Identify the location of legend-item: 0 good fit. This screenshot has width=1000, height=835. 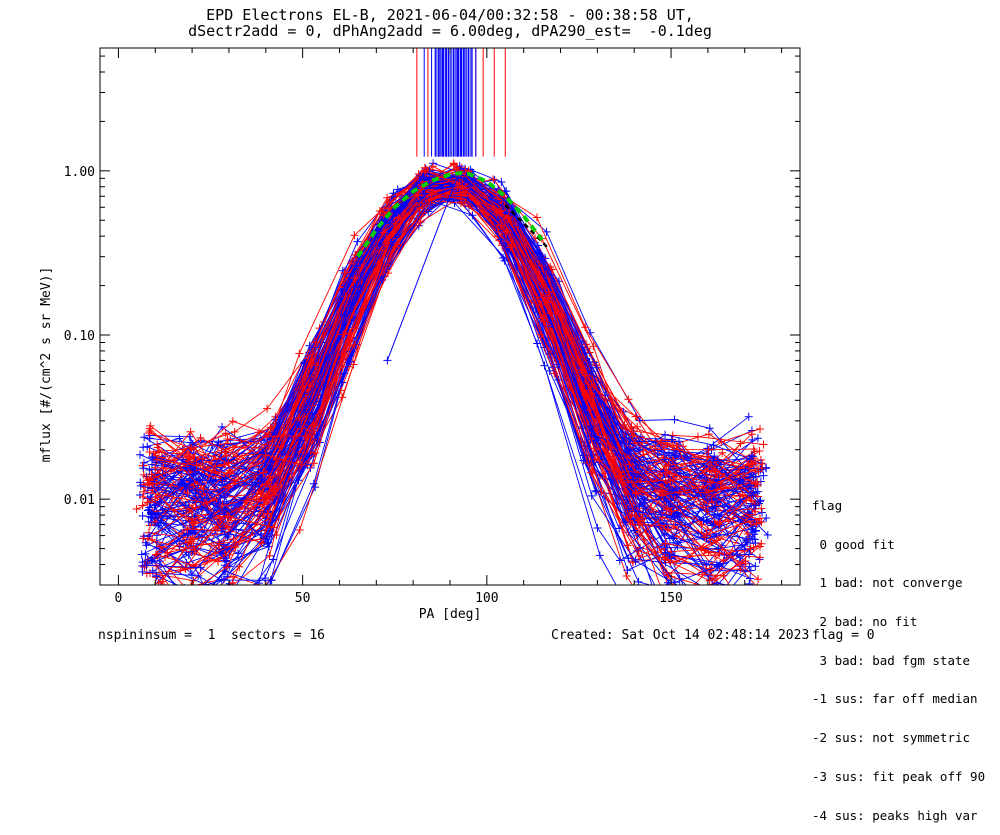
(853, 544).